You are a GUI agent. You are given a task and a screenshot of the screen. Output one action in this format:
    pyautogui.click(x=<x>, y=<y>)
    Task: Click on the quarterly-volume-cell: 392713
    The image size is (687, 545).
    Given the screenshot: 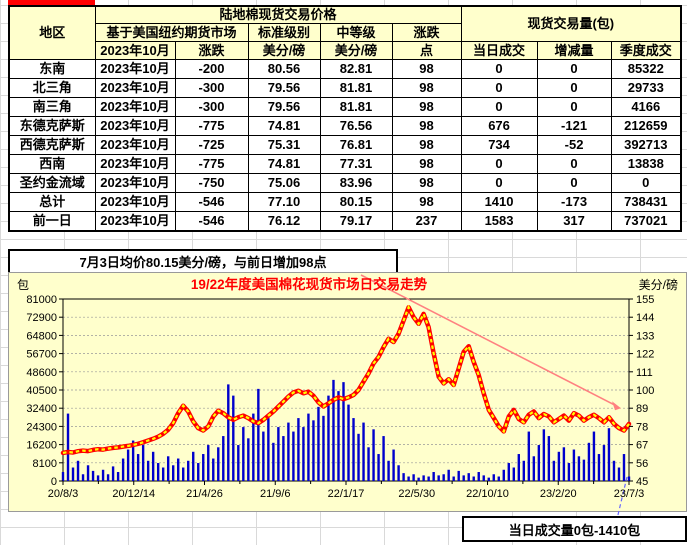 What is the action you would take?
    pyautogui.click(x=646, y=145)
    